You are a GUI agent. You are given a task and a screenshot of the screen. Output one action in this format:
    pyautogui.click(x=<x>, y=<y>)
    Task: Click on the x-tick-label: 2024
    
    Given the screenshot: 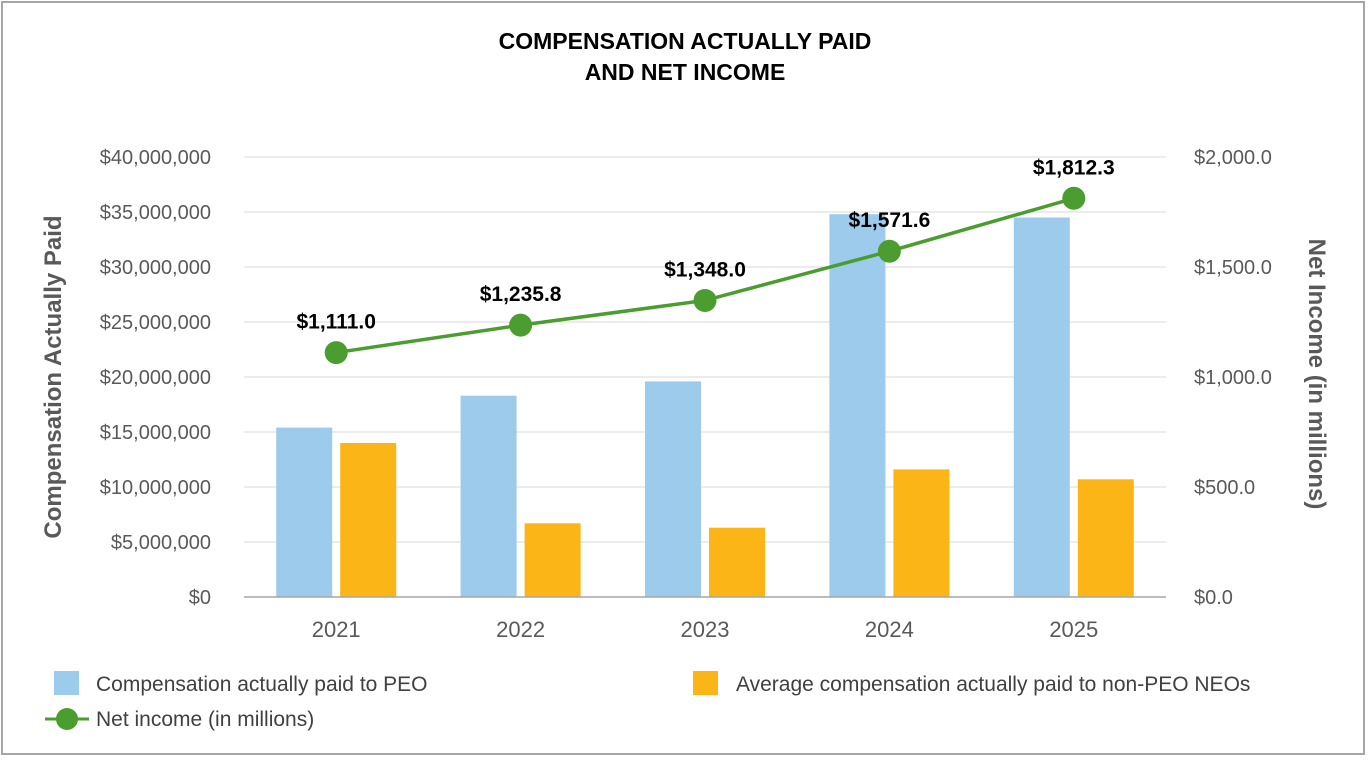 What is the action you would take?
    pyautogui.click(x=889, y=629)
    